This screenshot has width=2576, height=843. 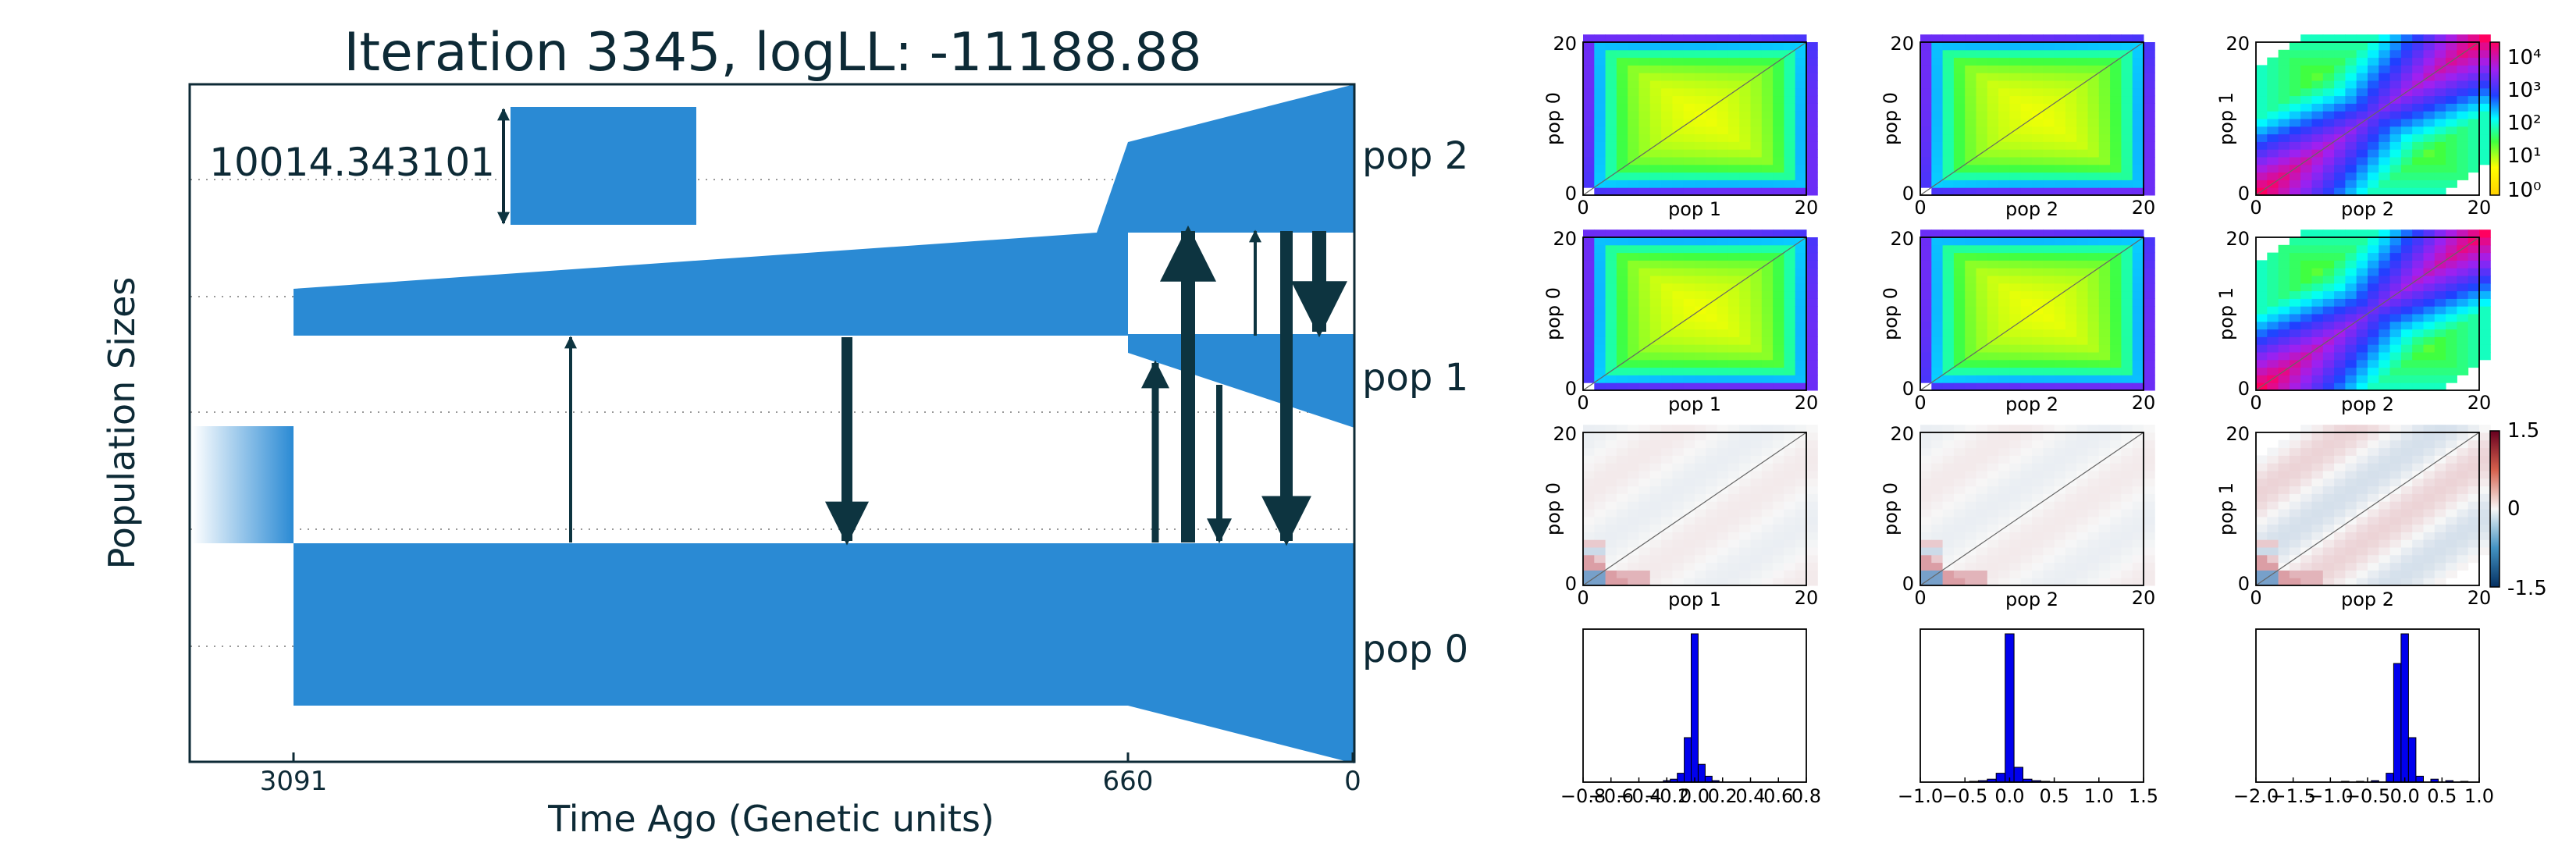 I want to click on heat-xtick: 0, so click(x=1583, y=598).